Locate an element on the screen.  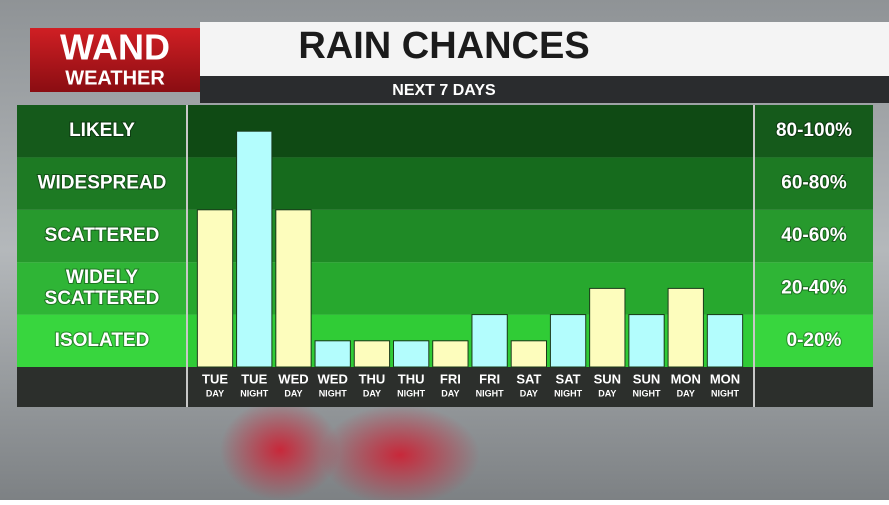
band-label: WIDELY SCATTERED is located at coordinates (102, 288).